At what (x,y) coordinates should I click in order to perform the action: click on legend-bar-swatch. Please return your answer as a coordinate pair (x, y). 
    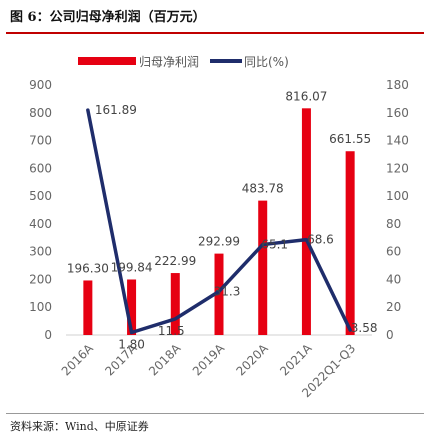
    Looking at the image, I should click on (107, 61).